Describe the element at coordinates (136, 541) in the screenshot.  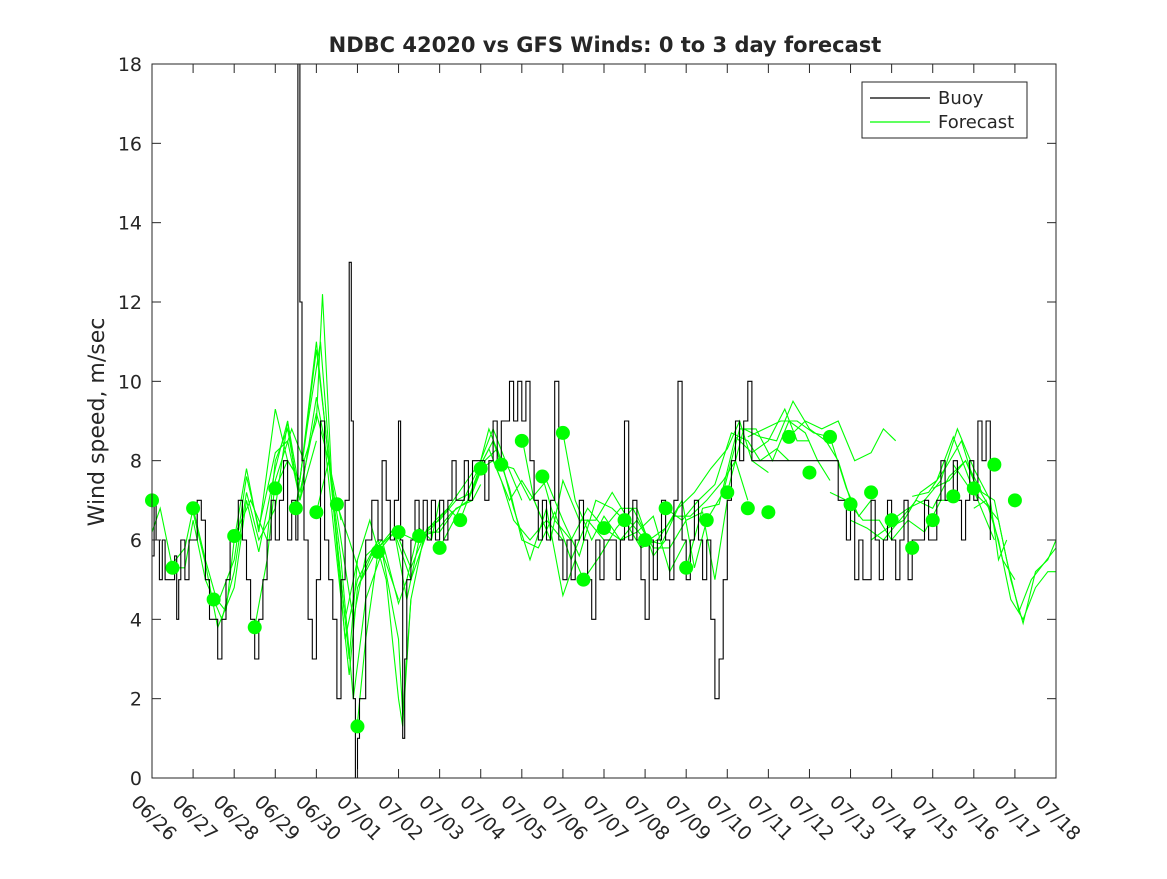
I see `y-tick-label-3: 6` at that location.